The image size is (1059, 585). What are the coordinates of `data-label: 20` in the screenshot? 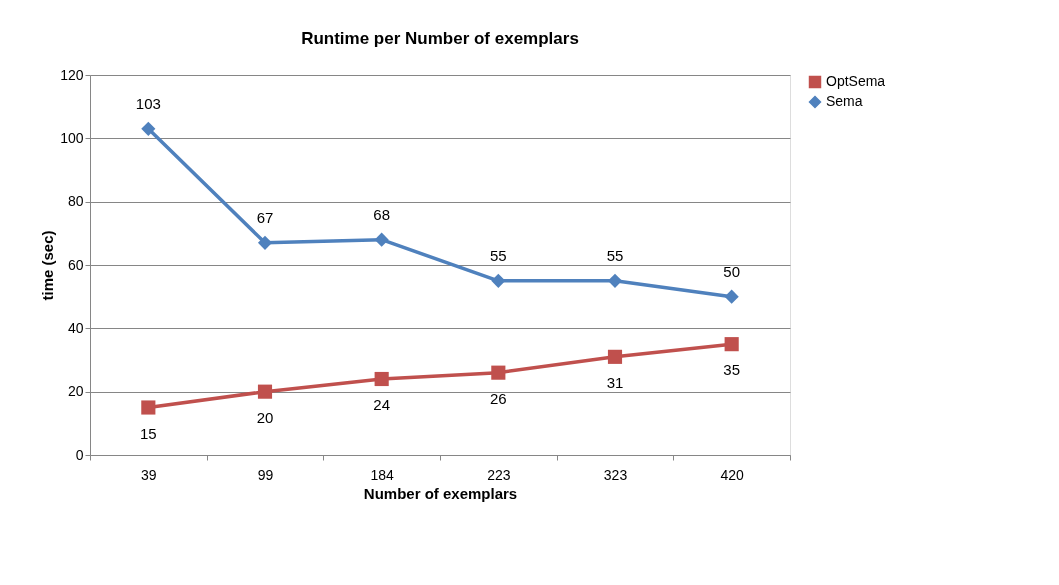 It's located at (265, 417).